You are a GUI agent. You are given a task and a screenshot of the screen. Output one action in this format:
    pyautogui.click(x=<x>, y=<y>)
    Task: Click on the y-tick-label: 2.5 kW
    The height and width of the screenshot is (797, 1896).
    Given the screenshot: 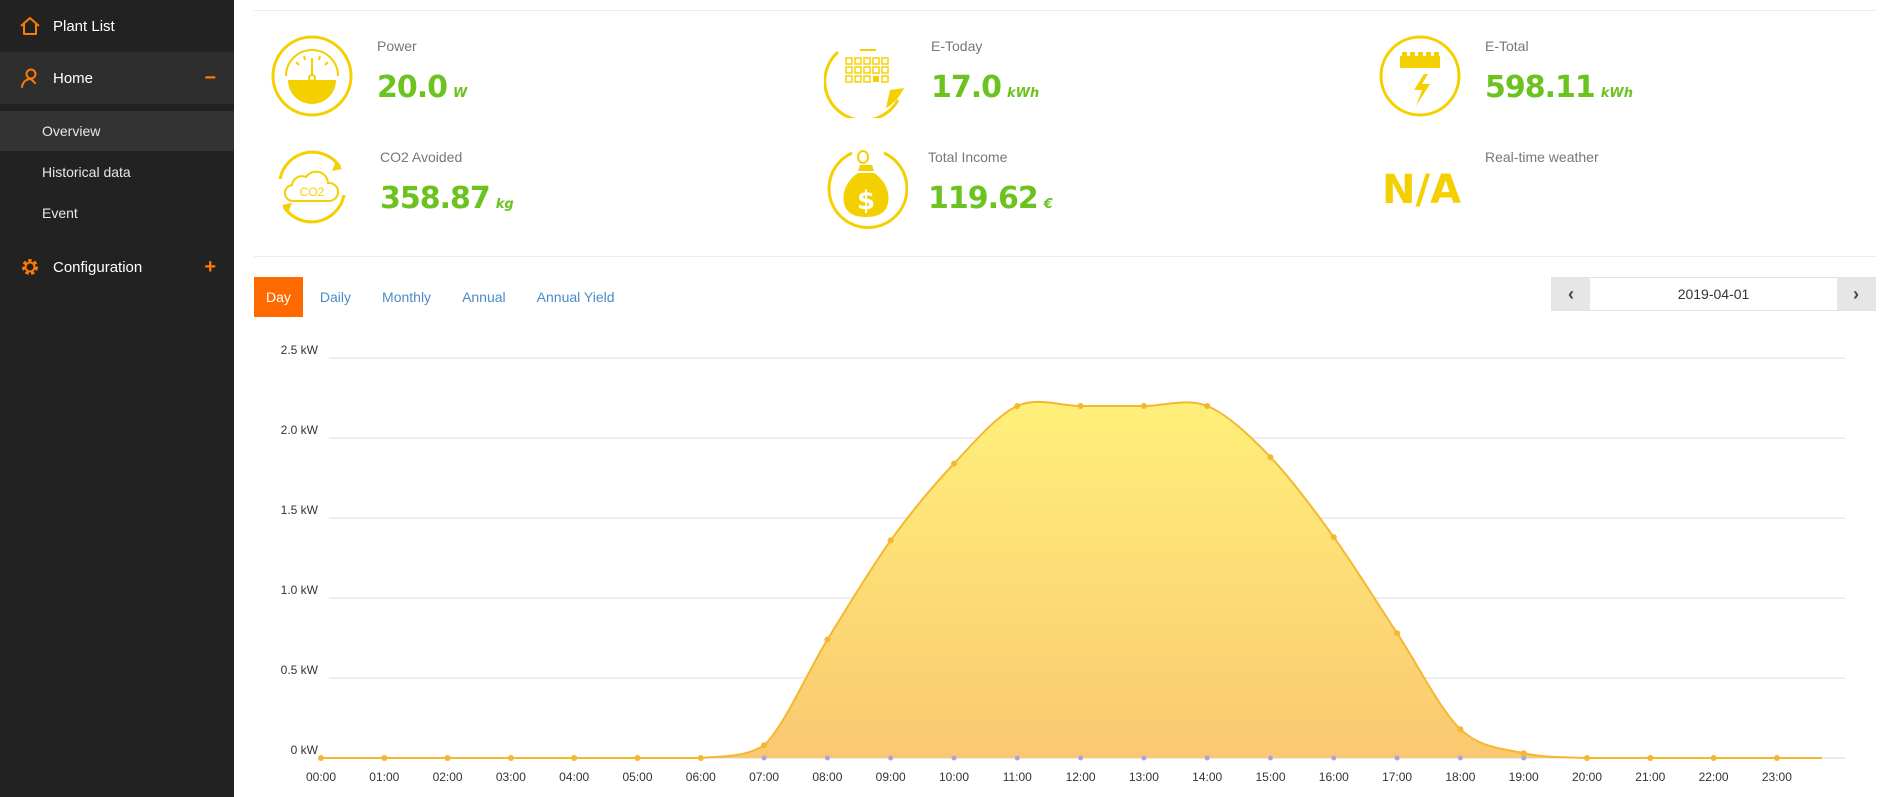 What is the action you would take?
    pyautogui.click(x=300, y=350)
    